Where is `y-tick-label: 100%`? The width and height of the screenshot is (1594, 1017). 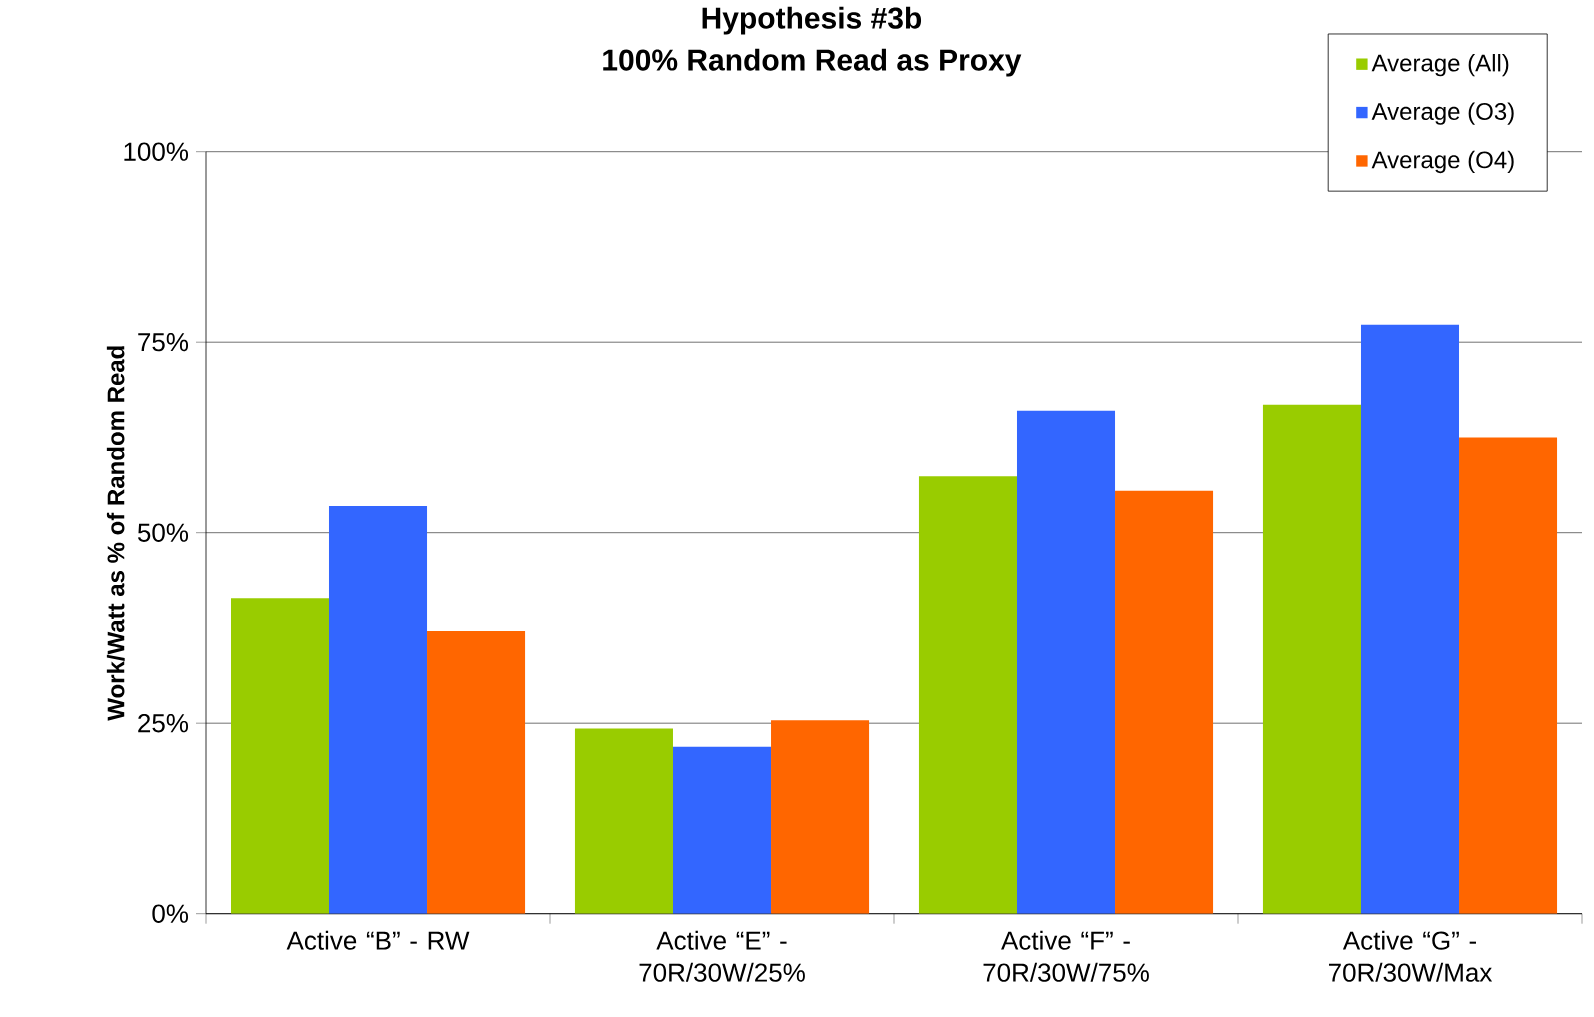 y-tick-label: 100% is located at coordinates (156, 152).